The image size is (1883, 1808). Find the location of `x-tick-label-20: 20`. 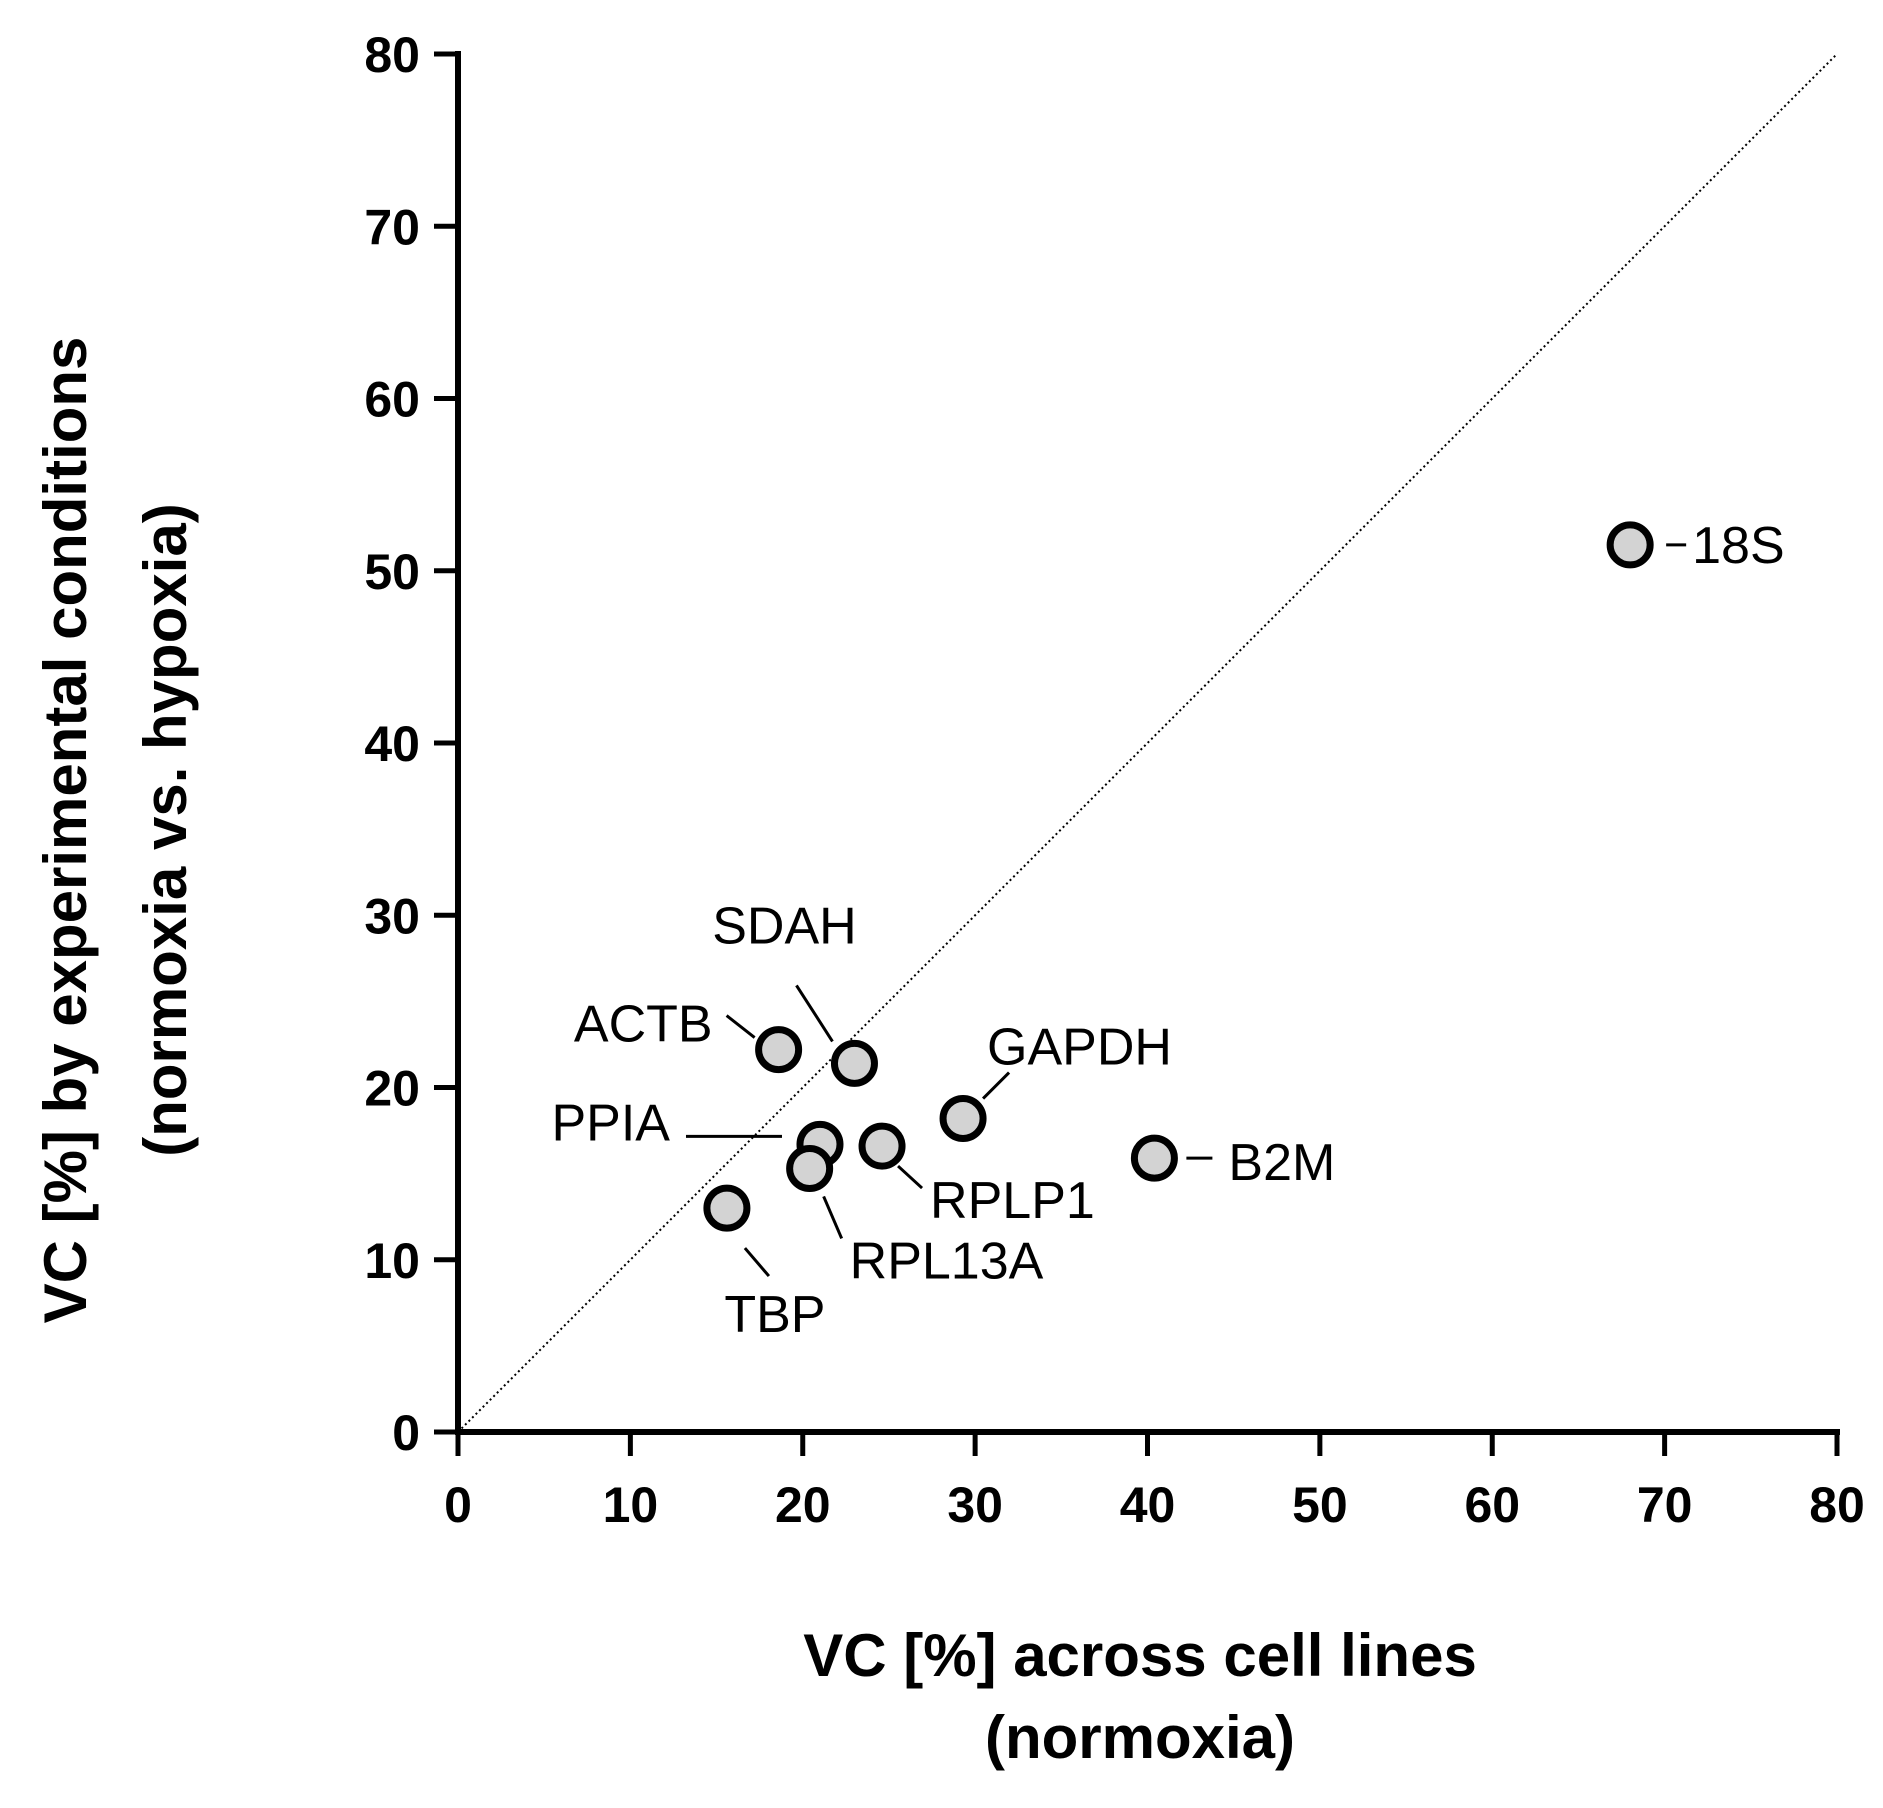

x-tick-label-20: 20 is located at coordinates (803, 1505).